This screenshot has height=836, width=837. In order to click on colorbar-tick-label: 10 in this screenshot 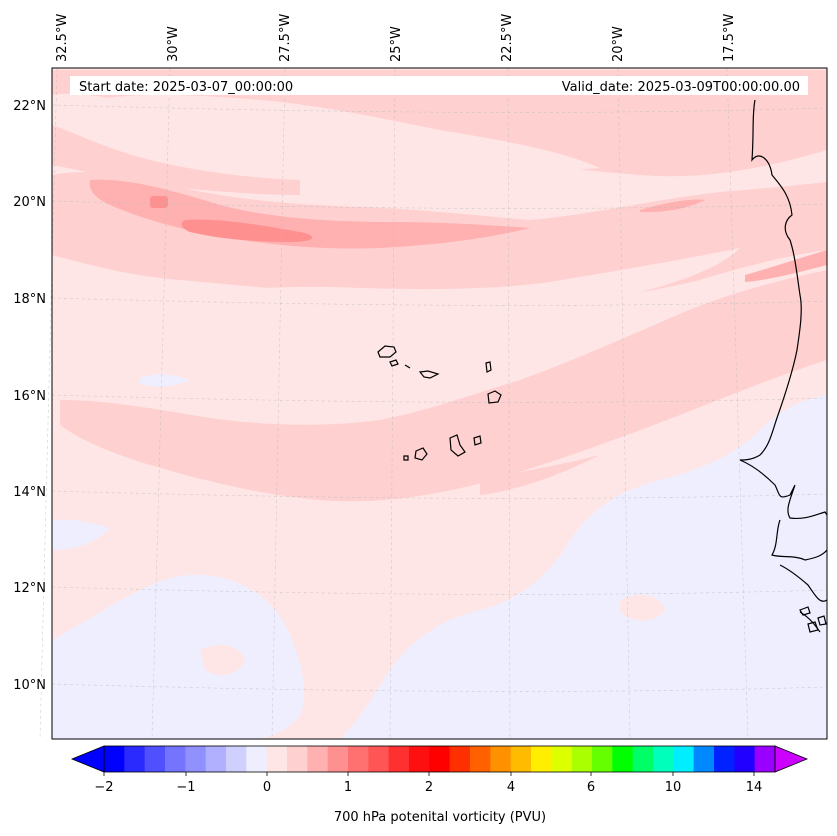, I will do `click(673, 787)`.